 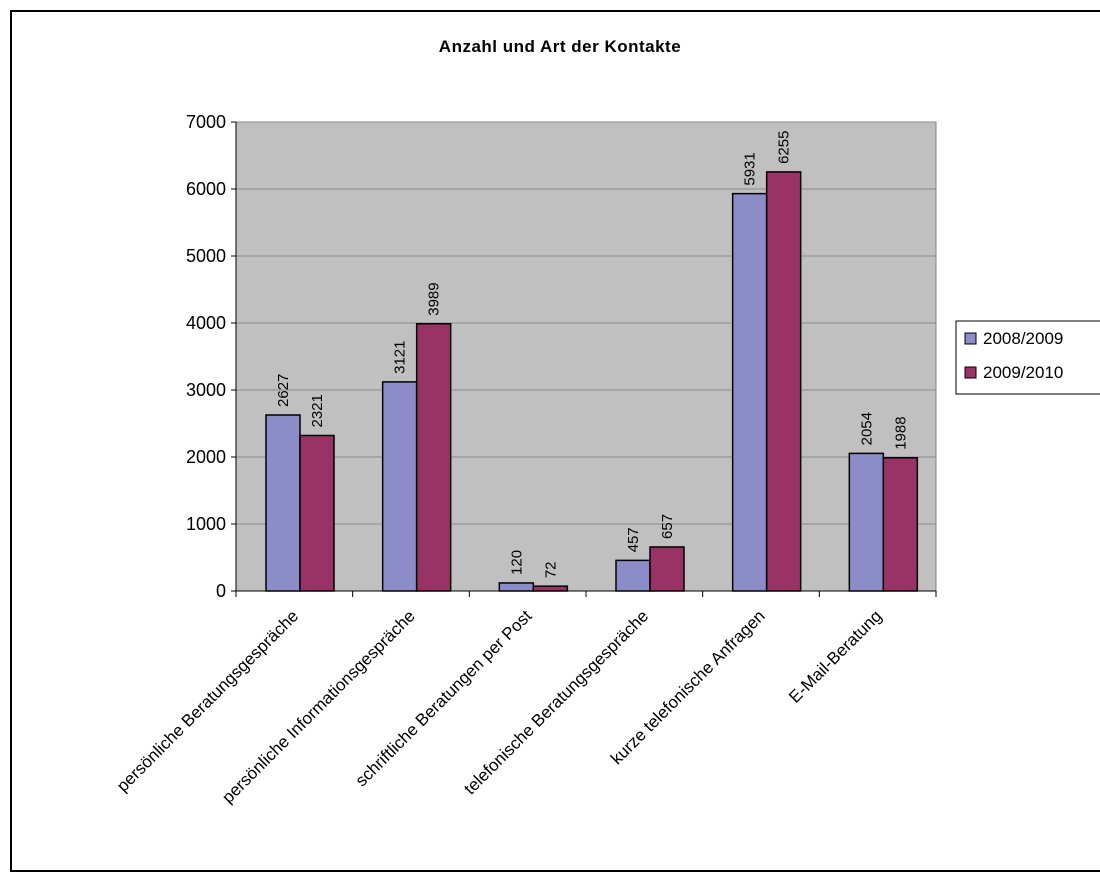 I want to click on data-label: 5931, so click(x=750, y=168).